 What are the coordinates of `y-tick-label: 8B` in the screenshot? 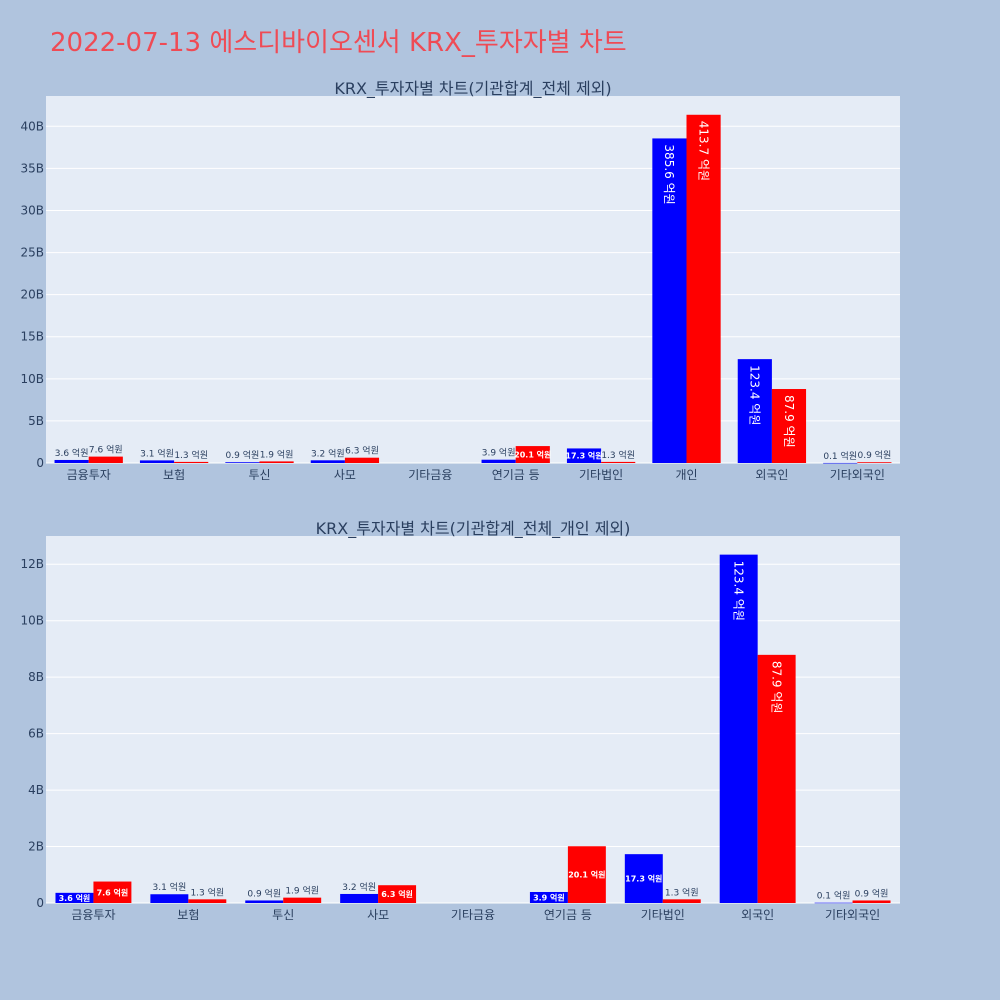 It's located at (36, 677).